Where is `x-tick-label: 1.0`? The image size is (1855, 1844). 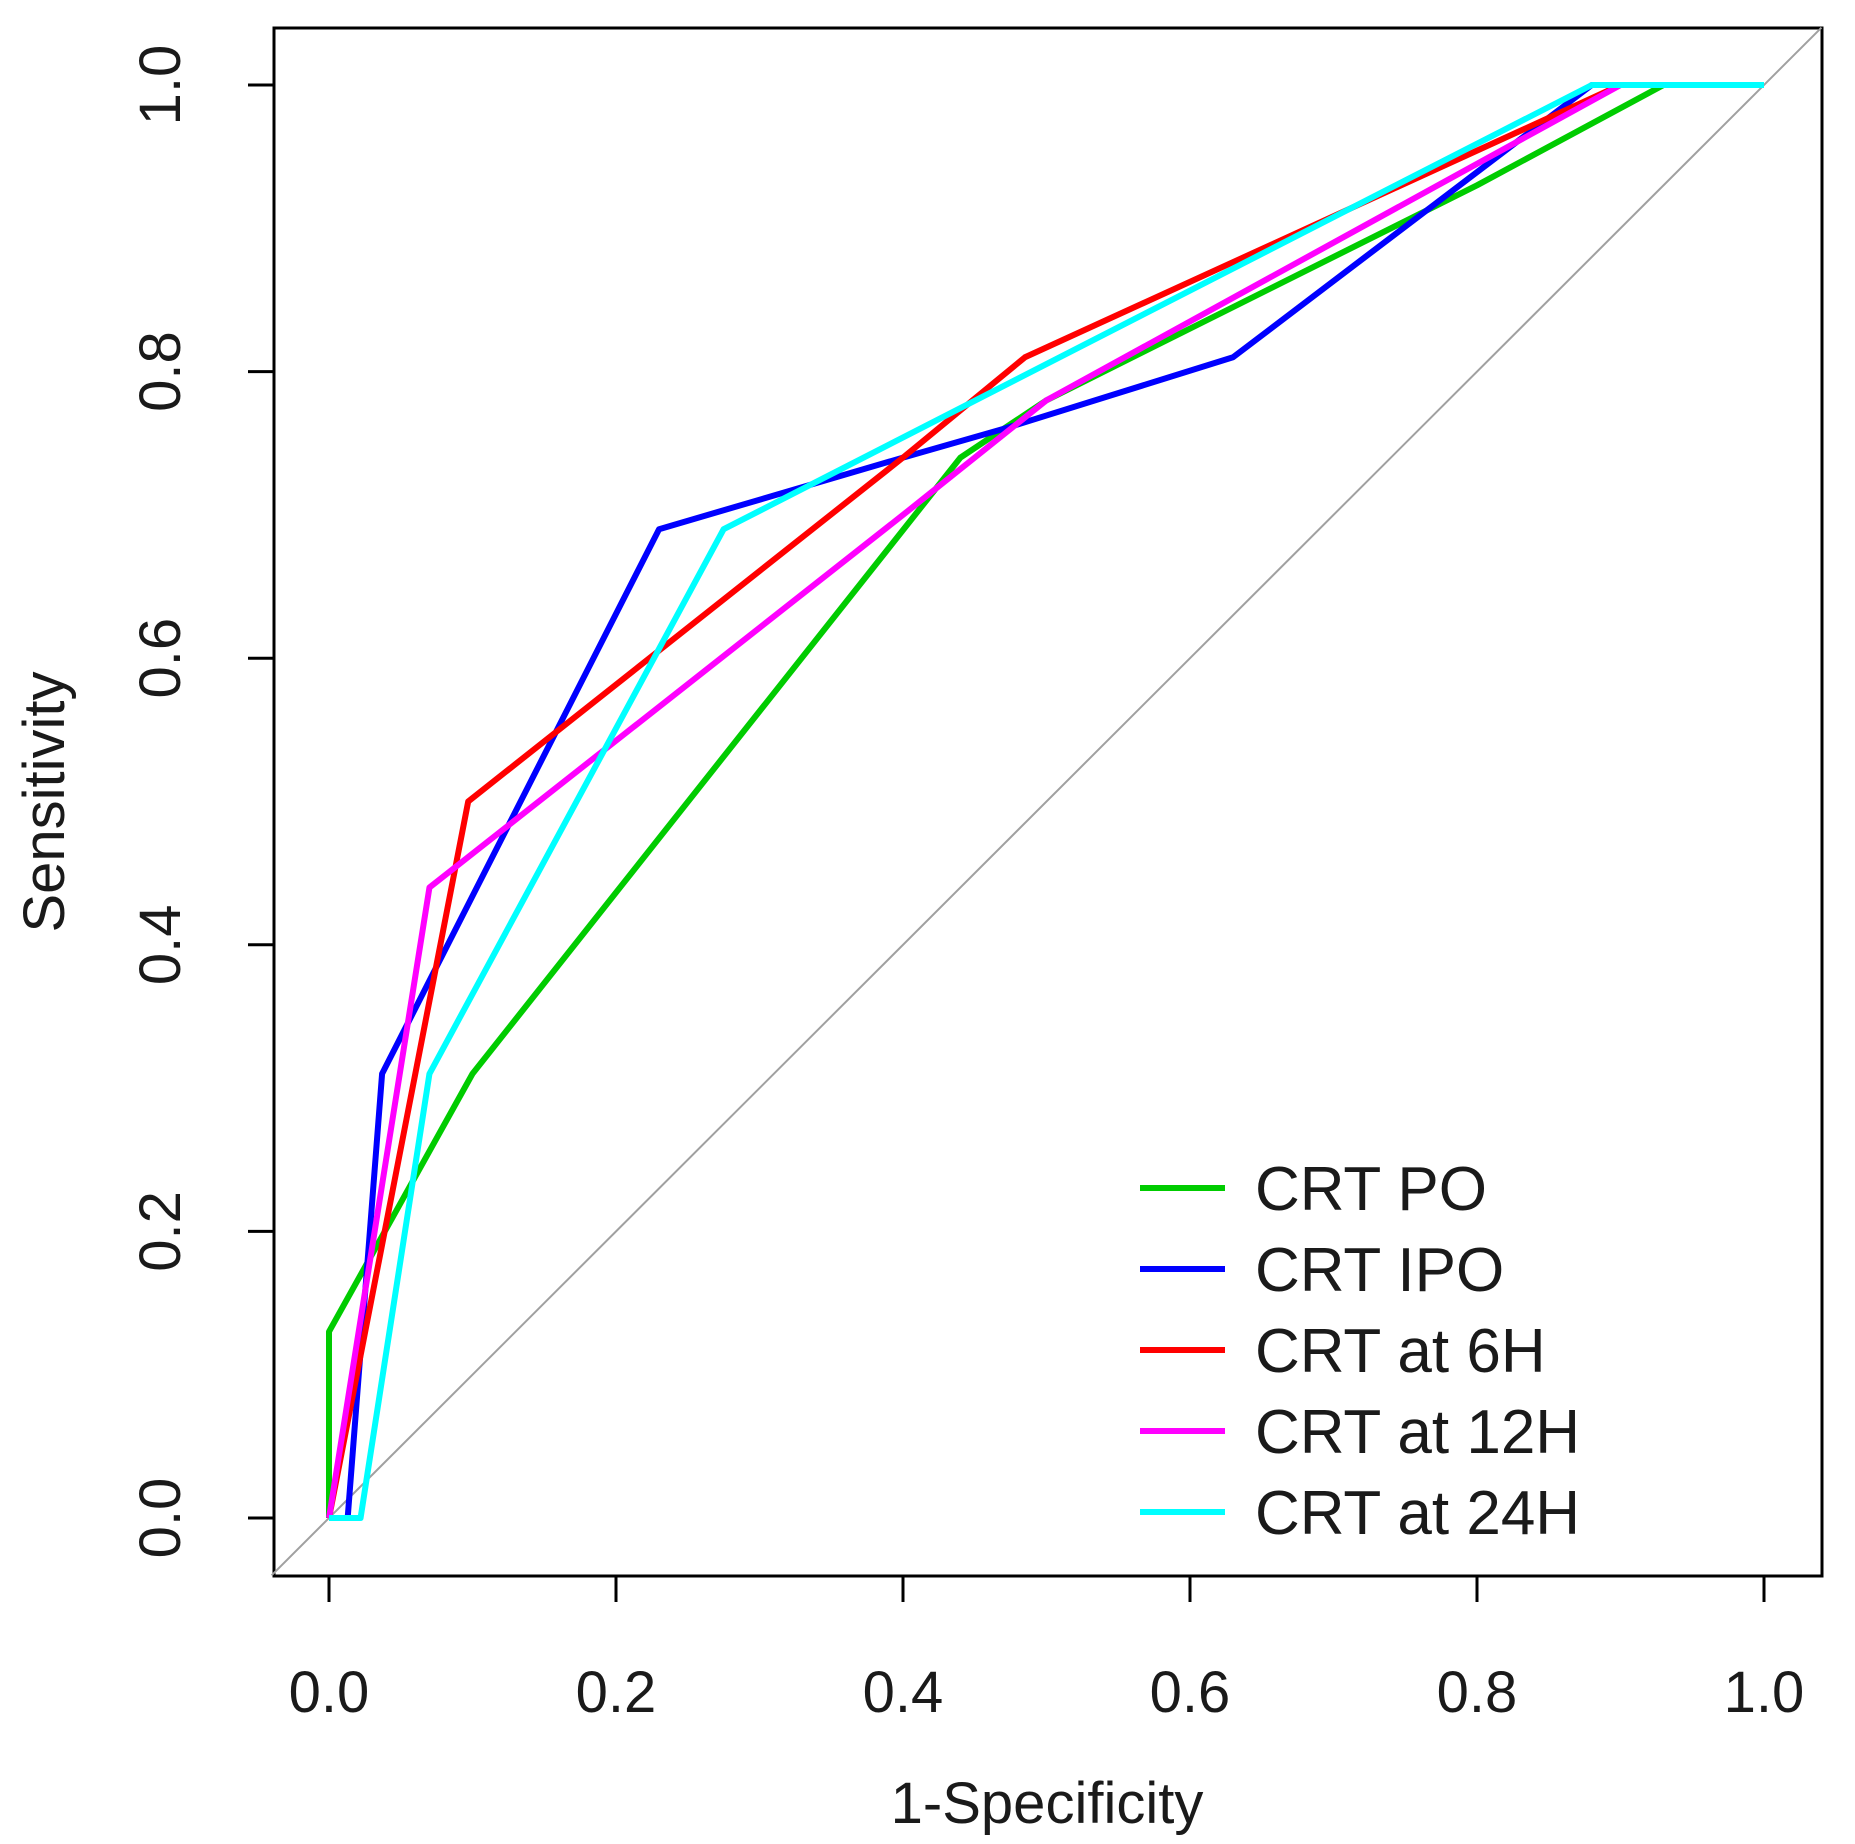
x-tick-label: 1.0 is located at coordinates (1764, 1692).